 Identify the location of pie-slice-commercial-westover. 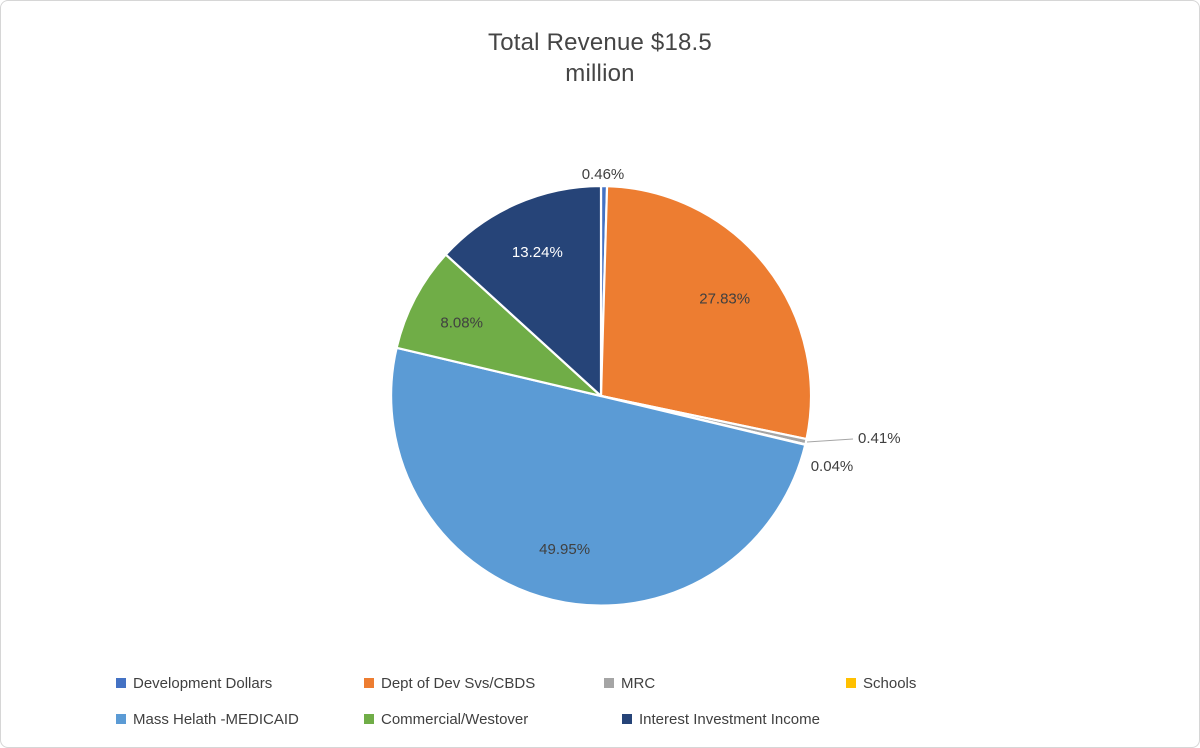
(499, 325).